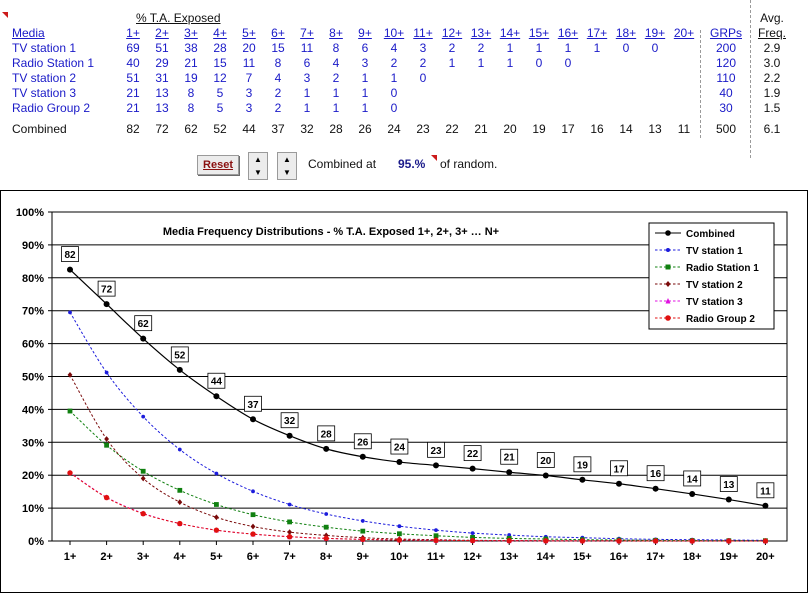 Image resolution: width=811 pixels, height=597 pixels. Describe the element at coordinates (539, 129) in the screenshot. I see `combined-cell: 19` at that location.